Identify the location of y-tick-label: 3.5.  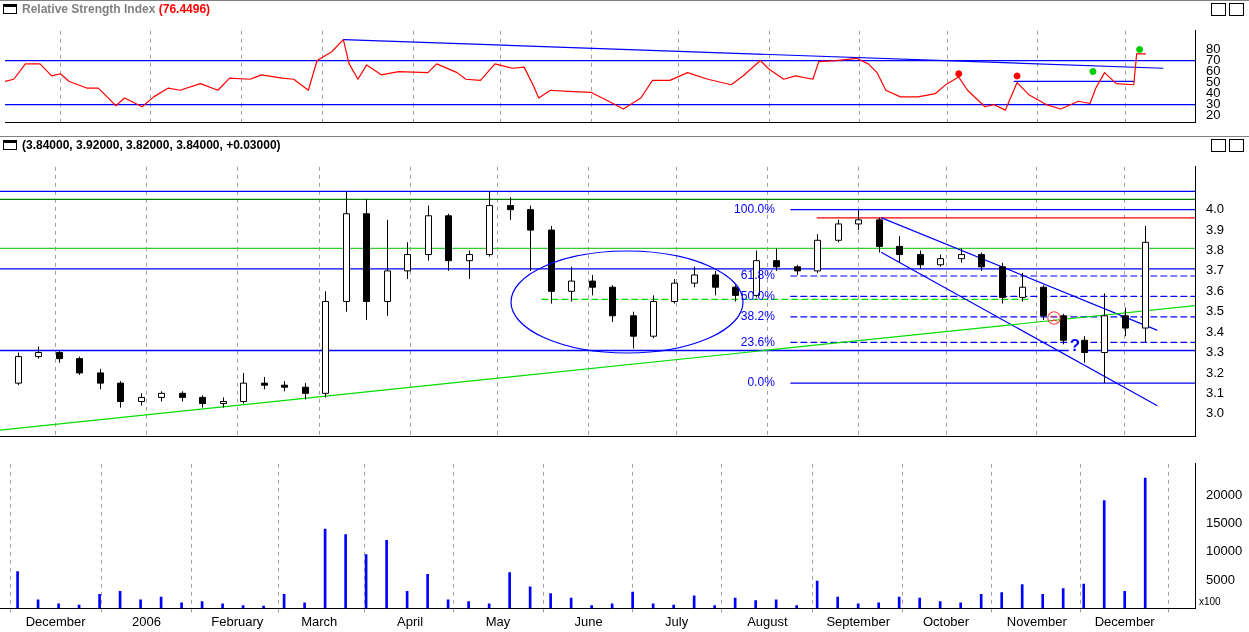
(1215, 311).